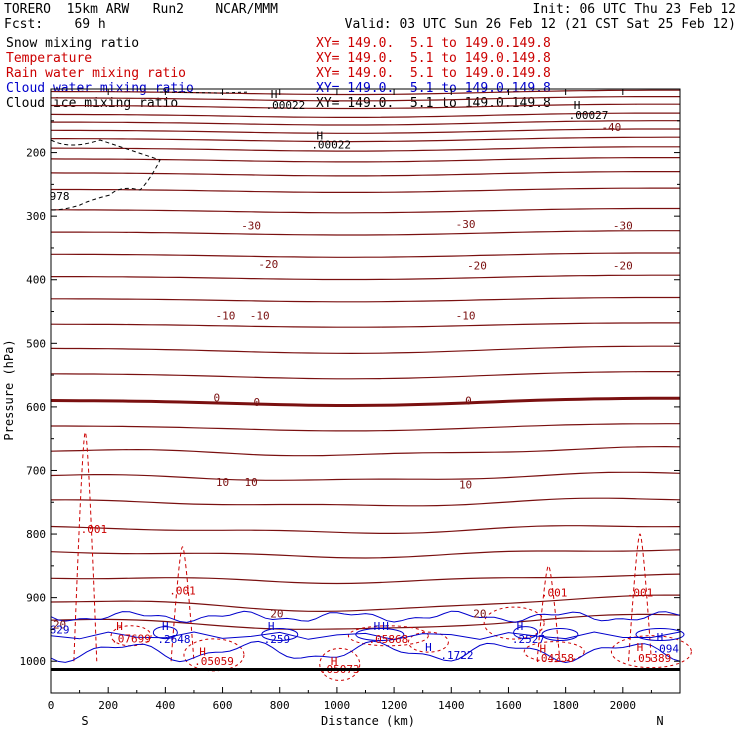  What do you see at coordinates (433, 43) in the screenshot?
I see `field-xy-snow: XY= 149.0. 5.1 to 149.0.149.8` at bounding box center [433, 43].